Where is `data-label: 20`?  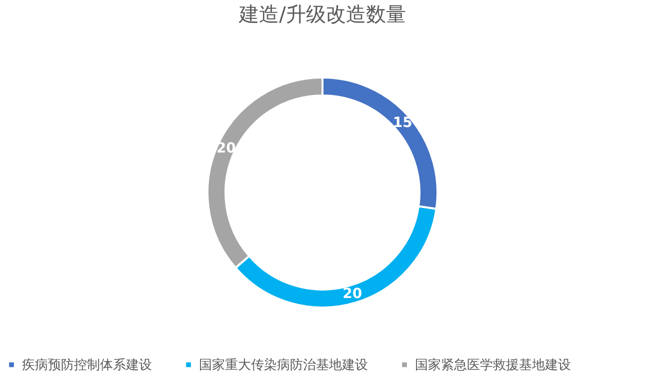 data-label: 20 is located at coordinates (352, 294).